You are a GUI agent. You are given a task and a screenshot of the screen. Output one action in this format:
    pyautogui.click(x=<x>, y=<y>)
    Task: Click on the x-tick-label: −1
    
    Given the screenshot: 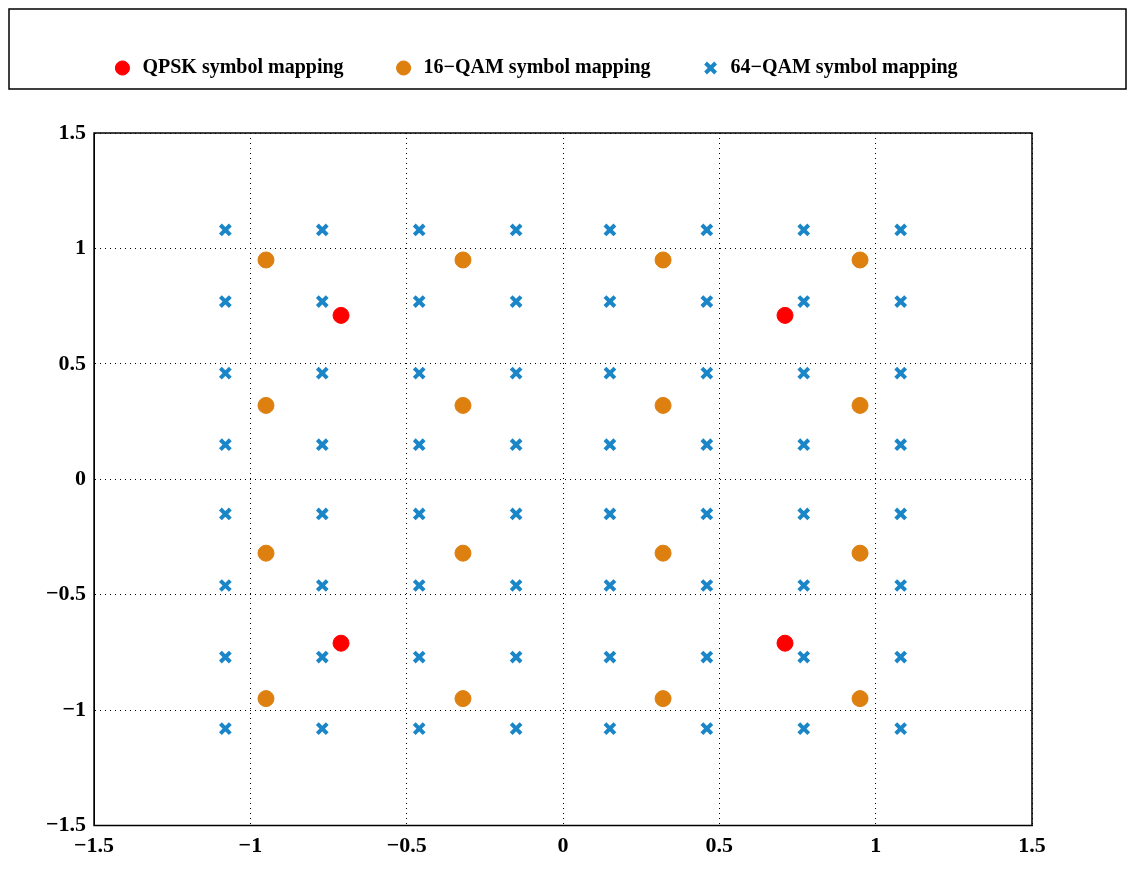 What is the action you would take?
    pyautogui.click(x=250, y=845)
    